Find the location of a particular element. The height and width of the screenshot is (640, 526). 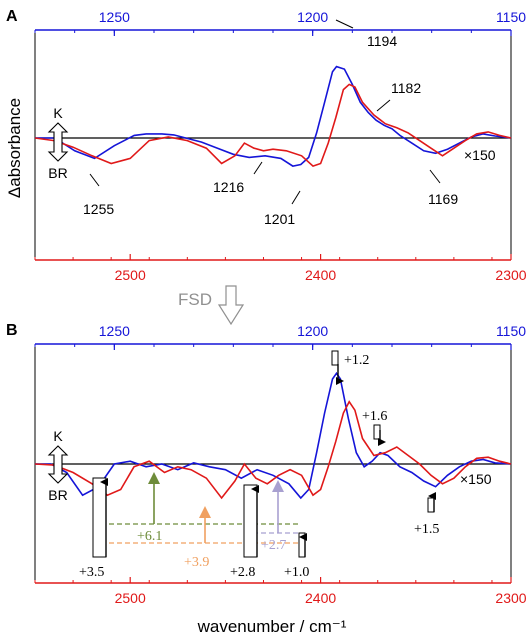

panel-a-top-tick-label: 1250 is located at coordinates (114, 17).